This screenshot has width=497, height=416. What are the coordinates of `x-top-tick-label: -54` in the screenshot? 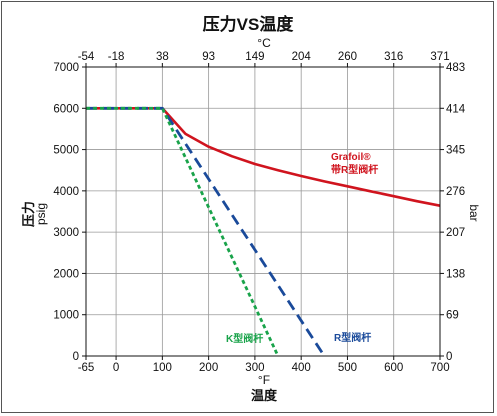 It's located at (86, 57).